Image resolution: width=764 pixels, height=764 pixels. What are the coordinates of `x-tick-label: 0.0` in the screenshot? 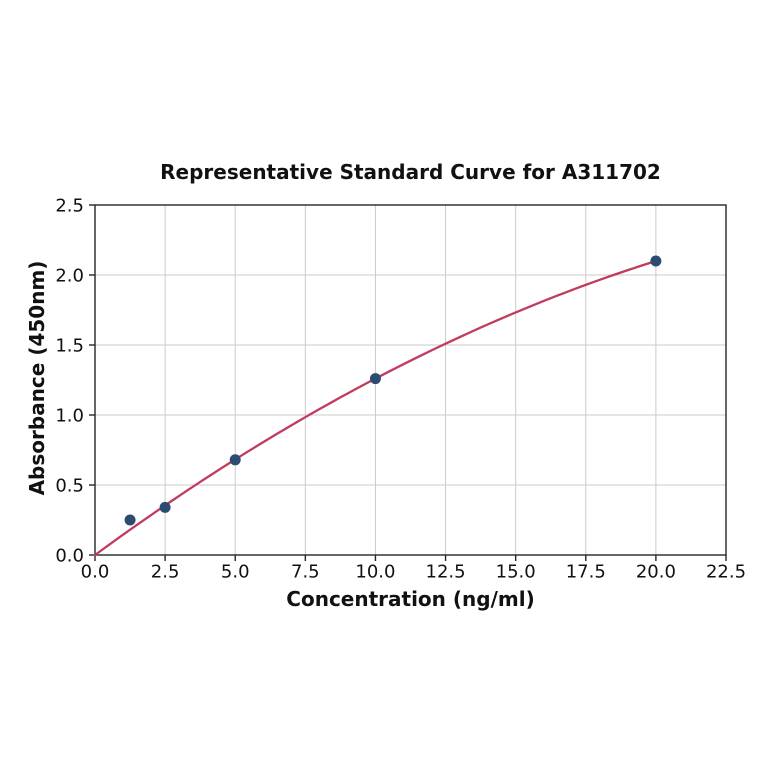 It's located at (95, 572).